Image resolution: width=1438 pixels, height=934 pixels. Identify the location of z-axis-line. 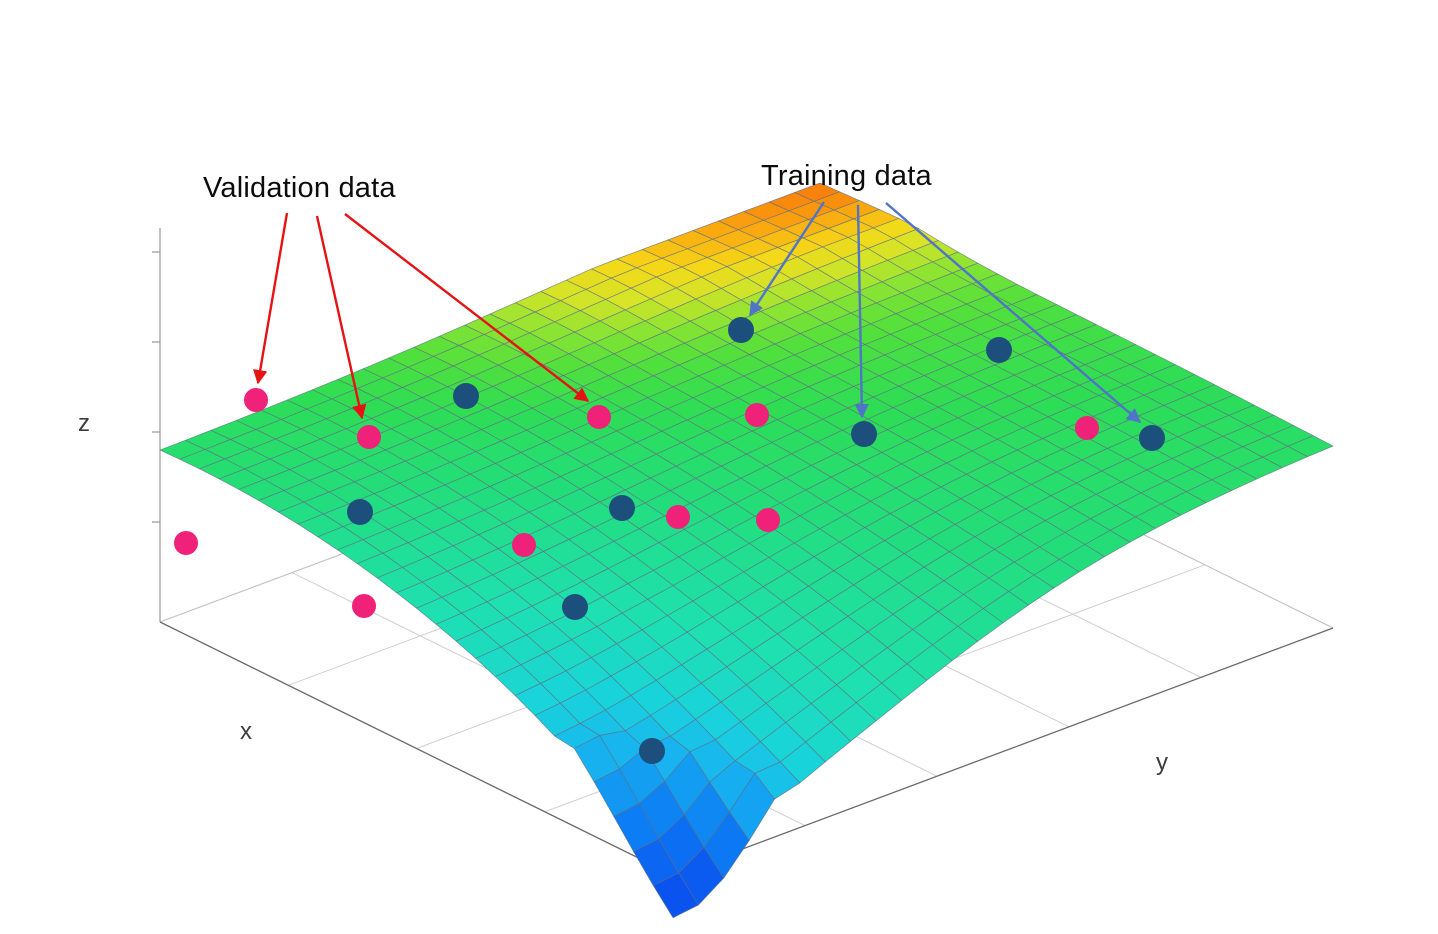
(156, 425).